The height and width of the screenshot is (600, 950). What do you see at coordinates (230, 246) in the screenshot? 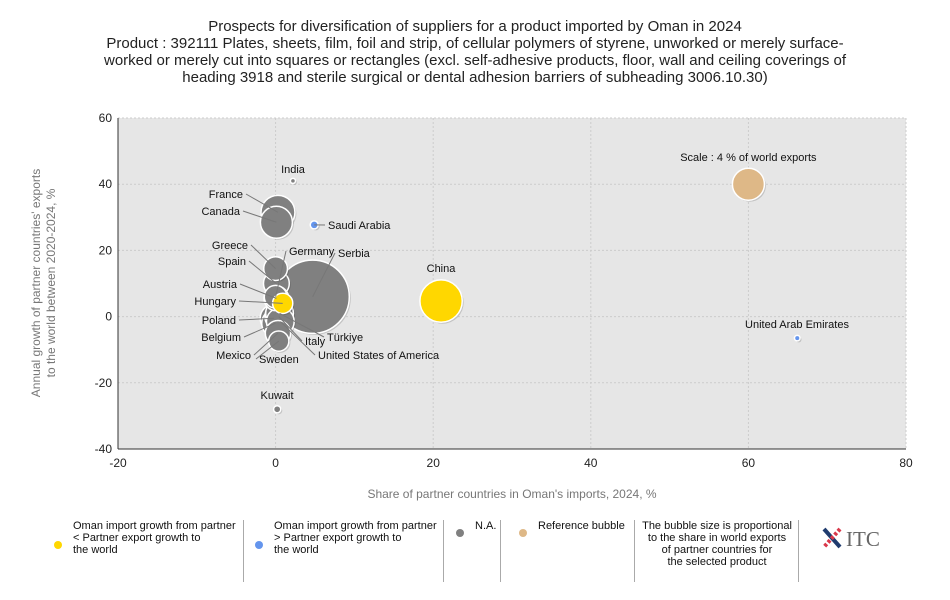
I see `point-label: Greece` at bounding box center [230, 246].